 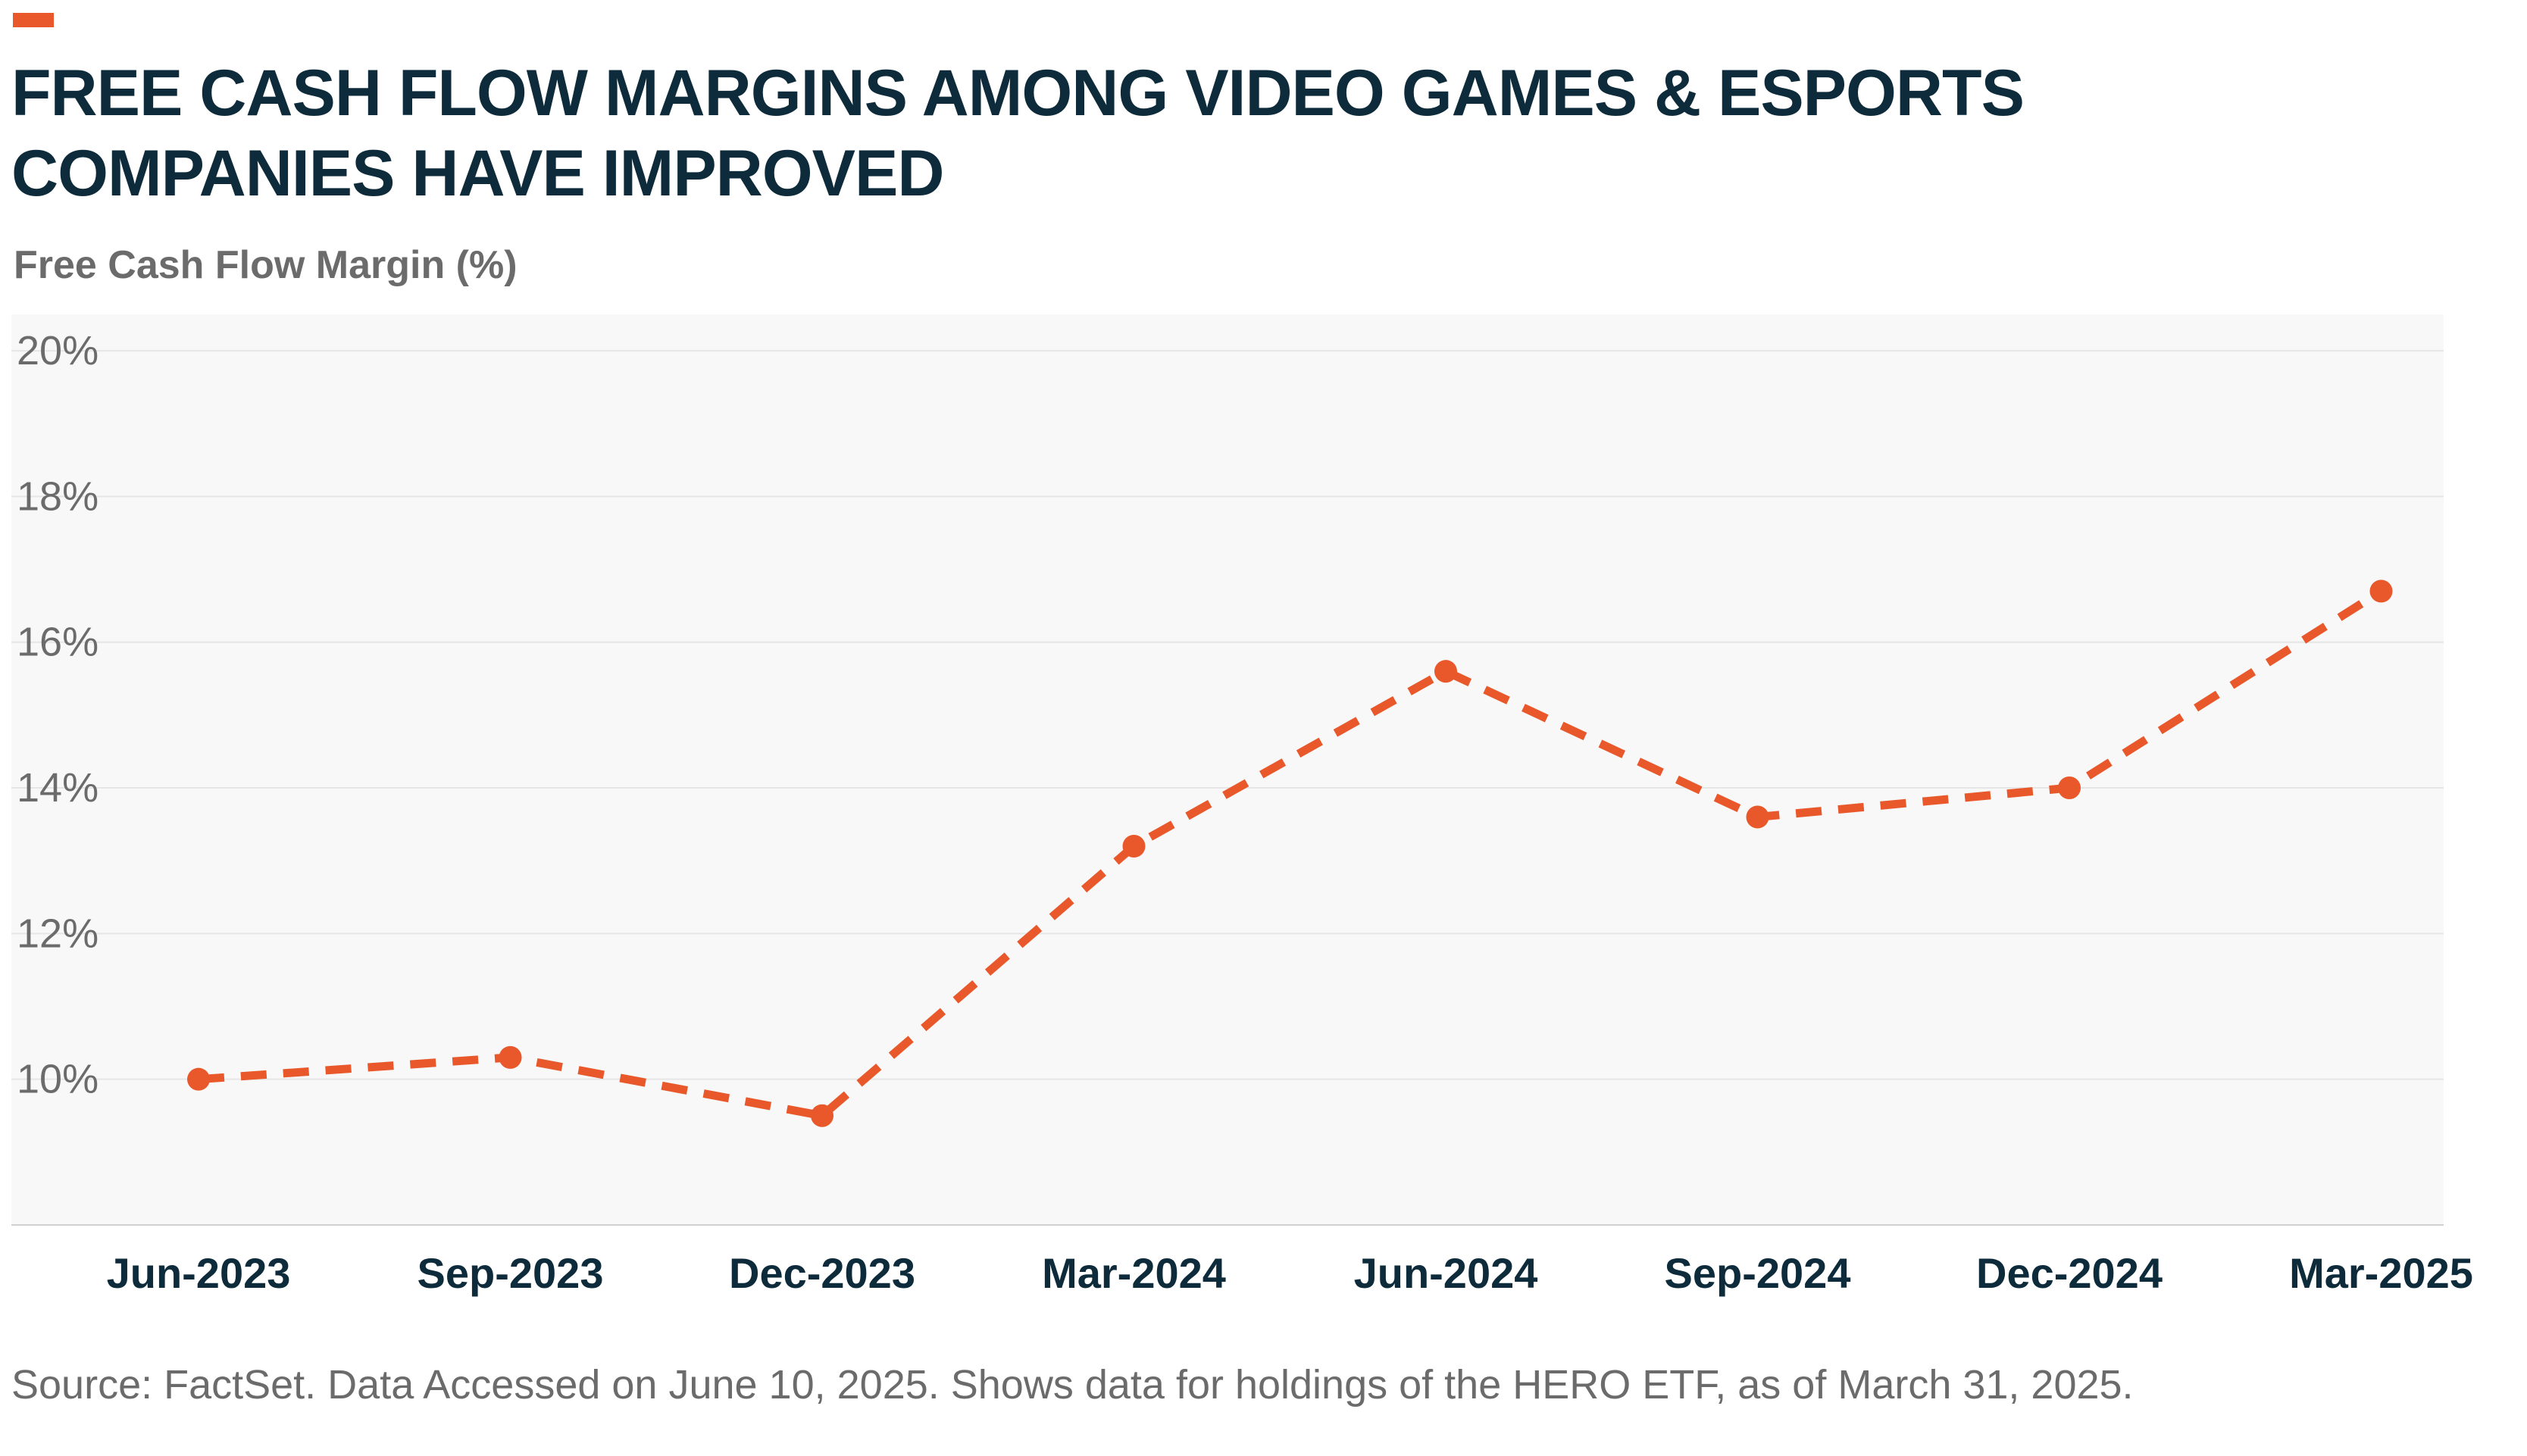 I want to click on x-tick-label: Dec-2024, so click(x=2069, y=1273).